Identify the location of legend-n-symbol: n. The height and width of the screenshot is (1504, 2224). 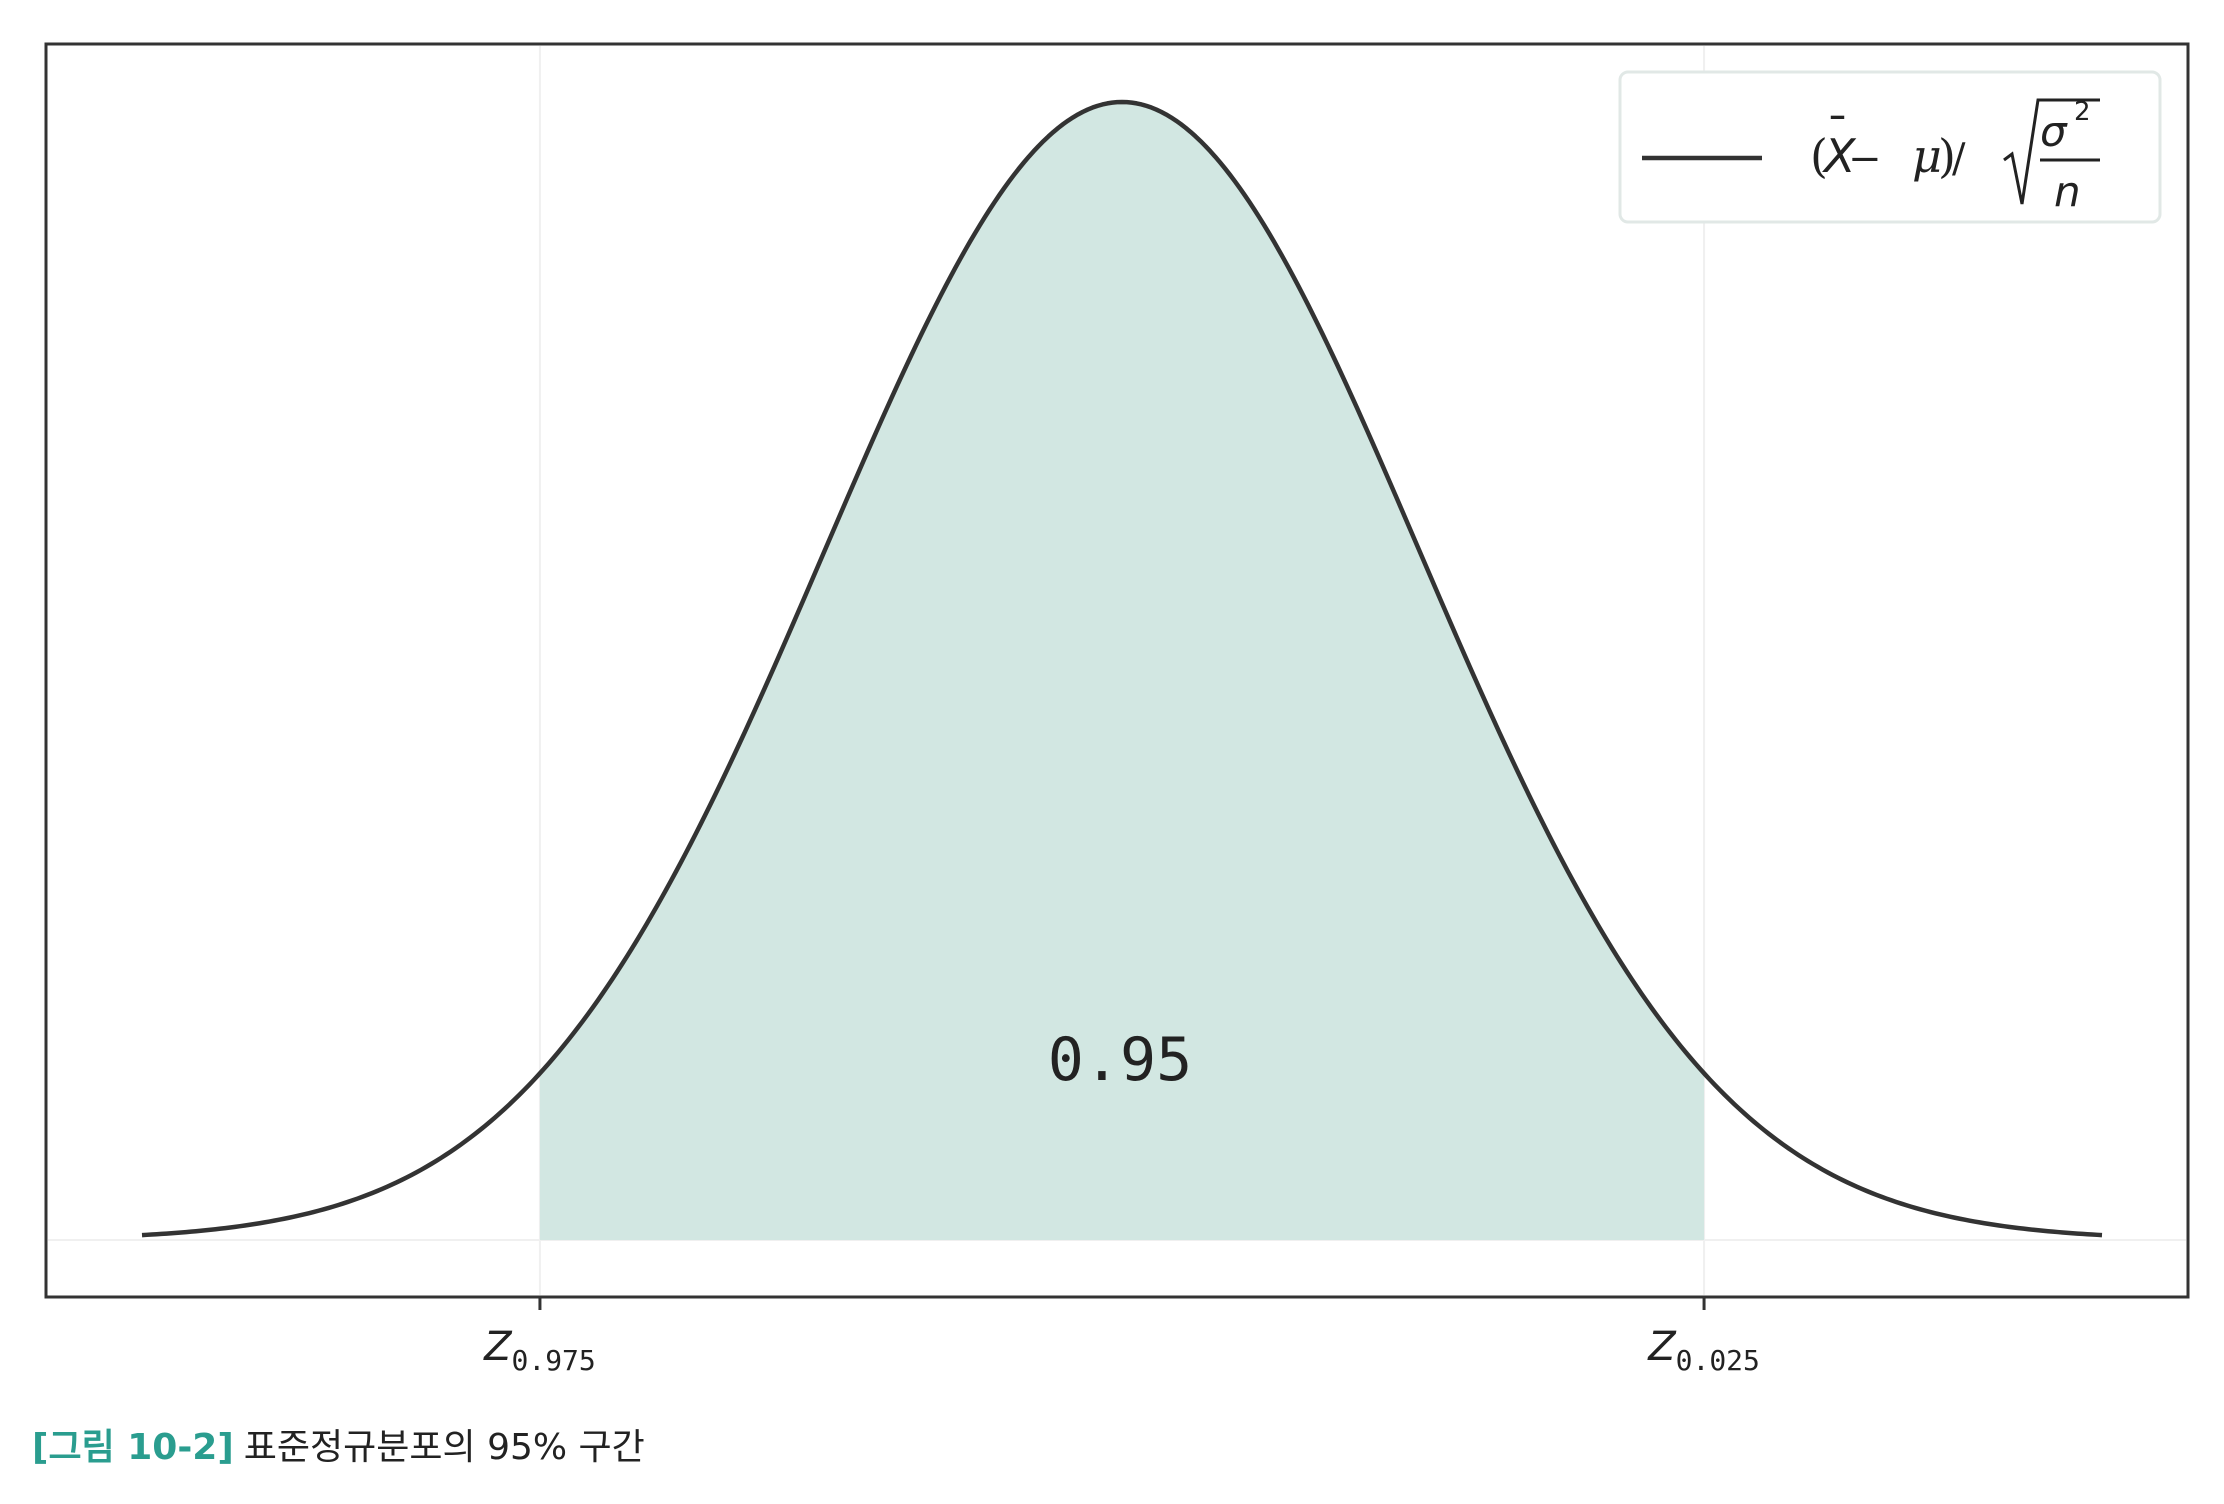
(2067, 191).